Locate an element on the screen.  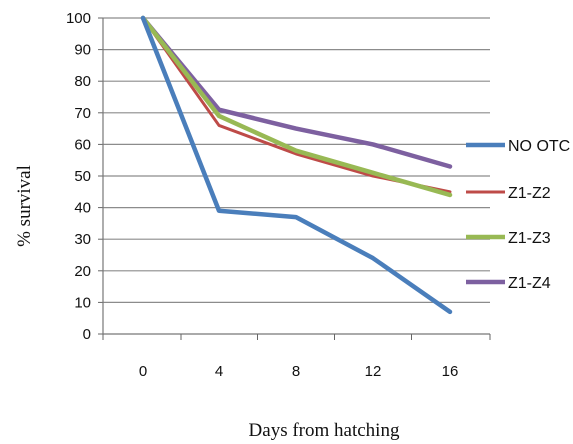
y-tick-label: 80 is located at coordinates (82, 81).